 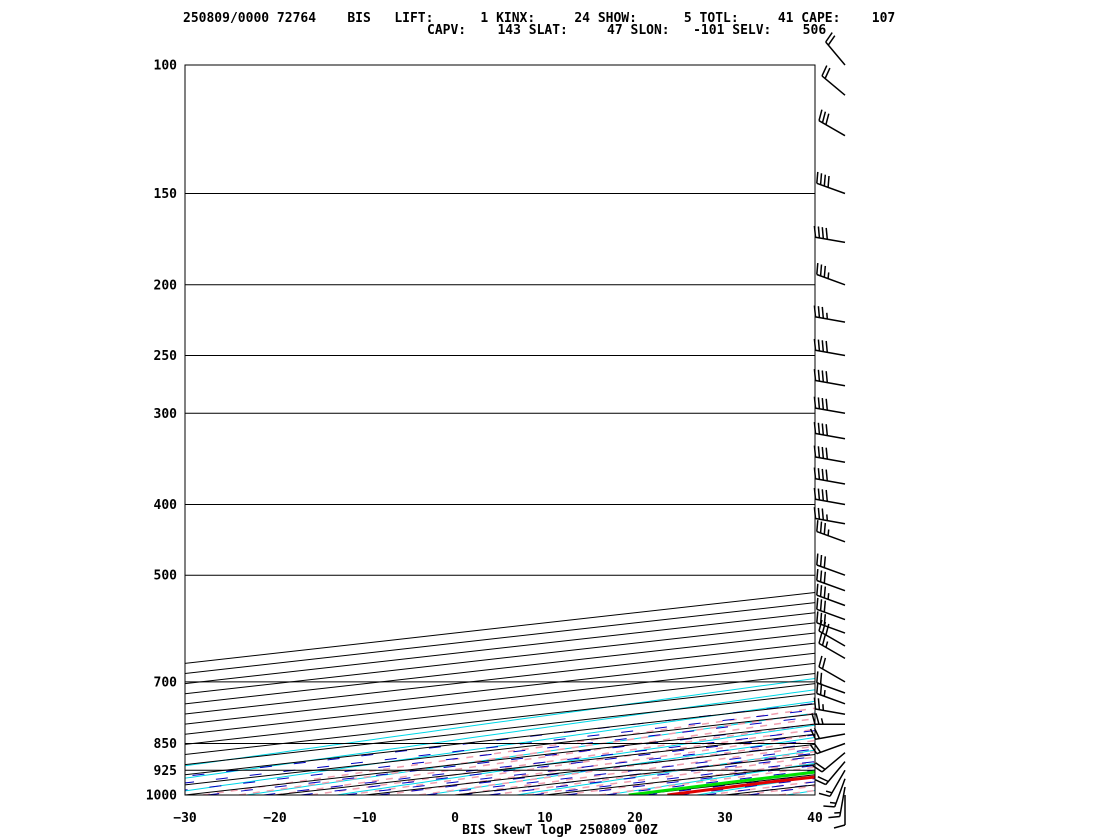 I want to click on sounding-line, so click(x=721, y=782).